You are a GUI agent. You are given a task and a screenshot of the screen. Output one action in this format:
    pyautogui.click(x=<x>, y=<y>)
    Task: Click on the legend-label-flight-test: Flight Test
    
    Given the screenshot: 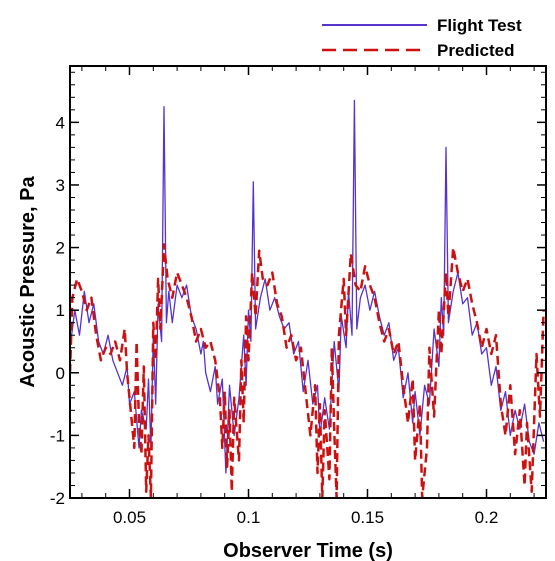 What is the action you would take?
    pyautogui.click(x=479, y=25)
    